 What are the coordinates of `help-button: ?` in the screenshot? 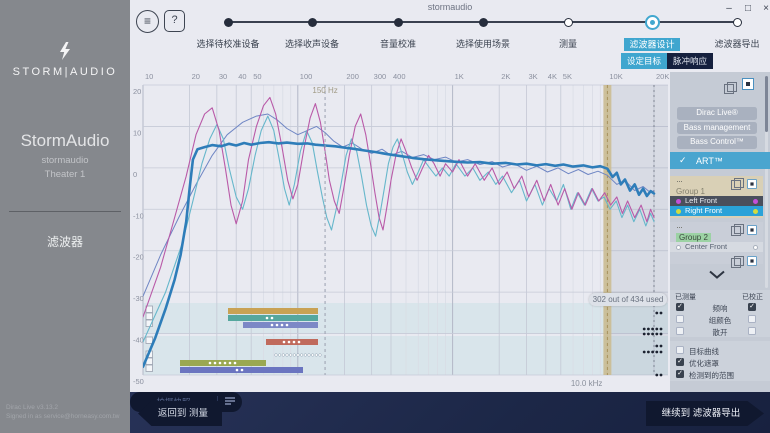 It's located at (174, 21).